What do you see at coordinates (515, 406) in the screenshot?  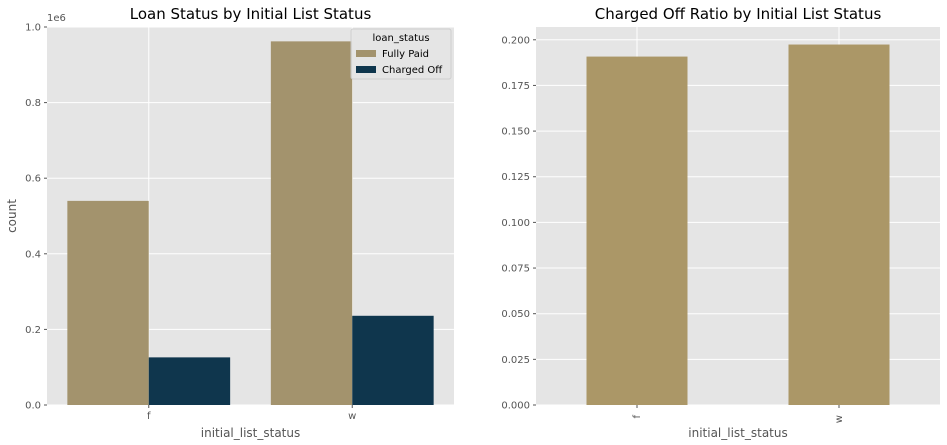 I see `ytick-label: 0.000` at bounding box center [515, 406].